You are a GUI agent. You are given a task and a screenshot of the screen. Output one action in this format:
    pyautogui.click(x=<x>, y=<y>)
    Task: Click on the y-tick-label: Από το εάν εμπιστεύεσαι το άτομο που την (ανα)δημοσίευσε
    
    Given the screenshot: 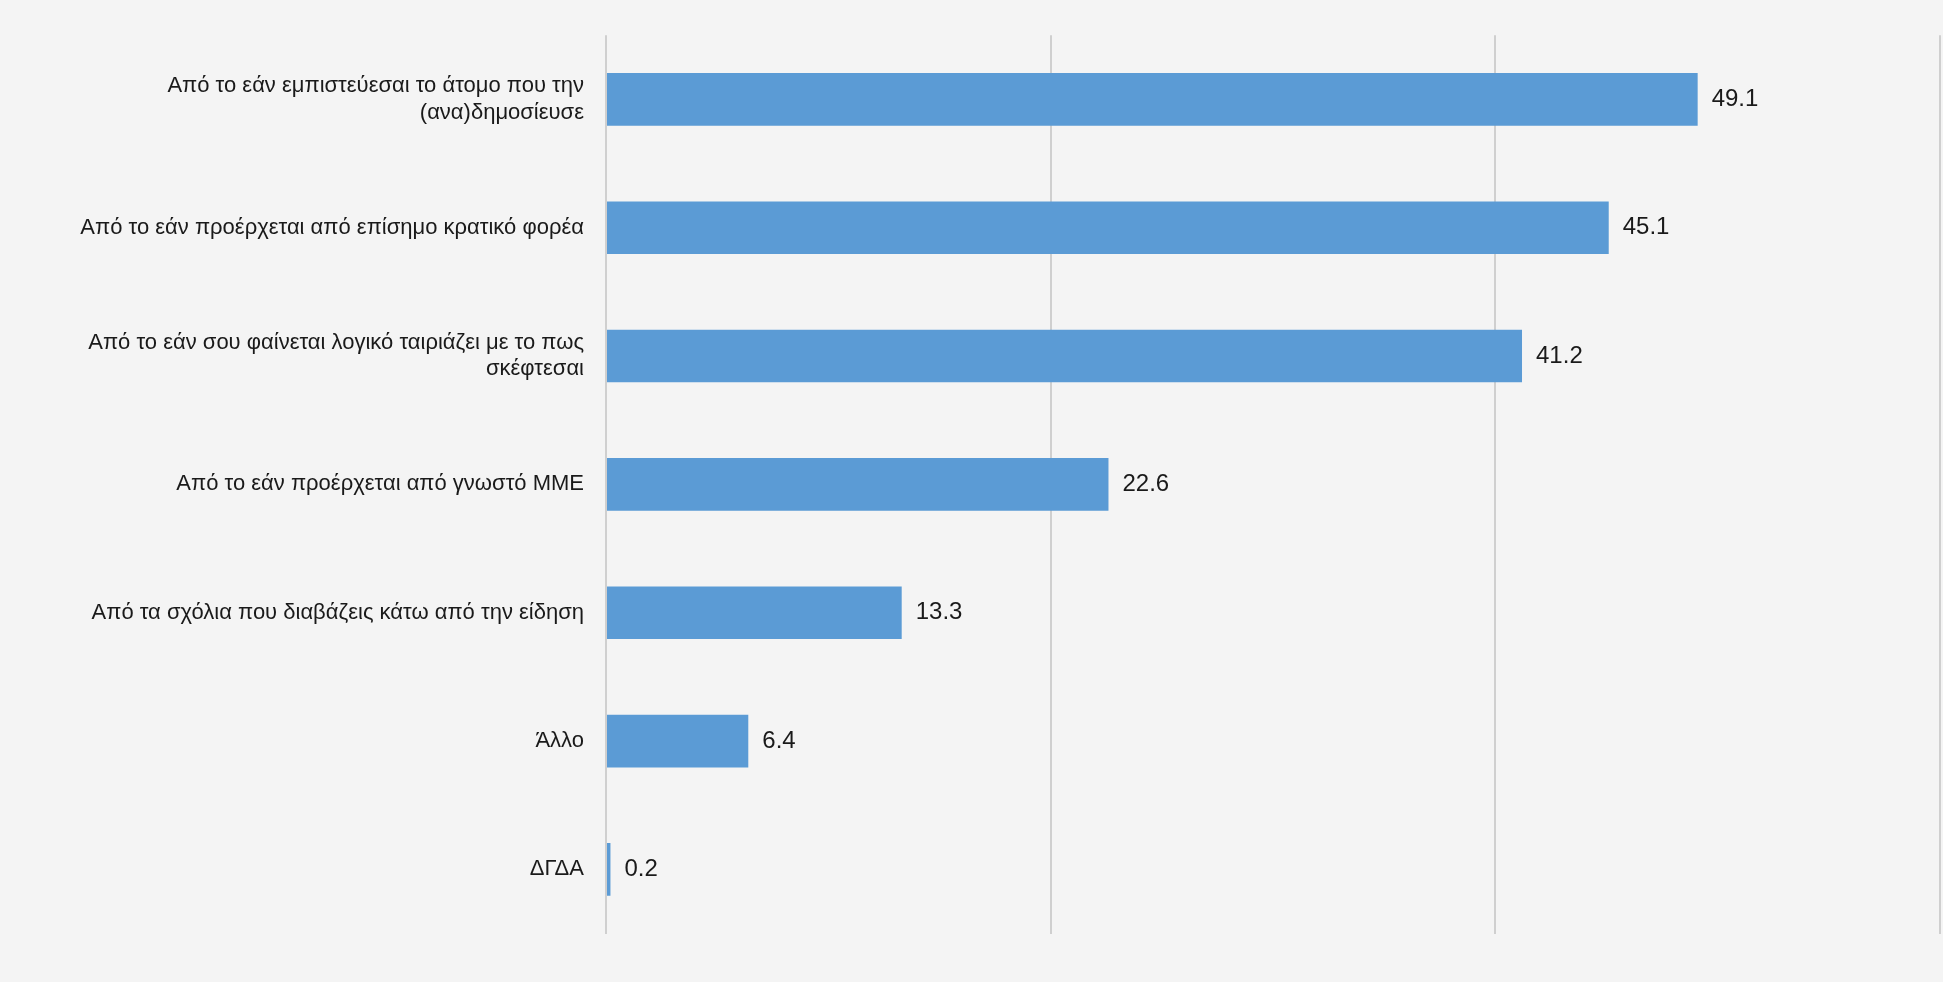 What is the action you would take?
    pyautogui.click(x=376, y=98)
    